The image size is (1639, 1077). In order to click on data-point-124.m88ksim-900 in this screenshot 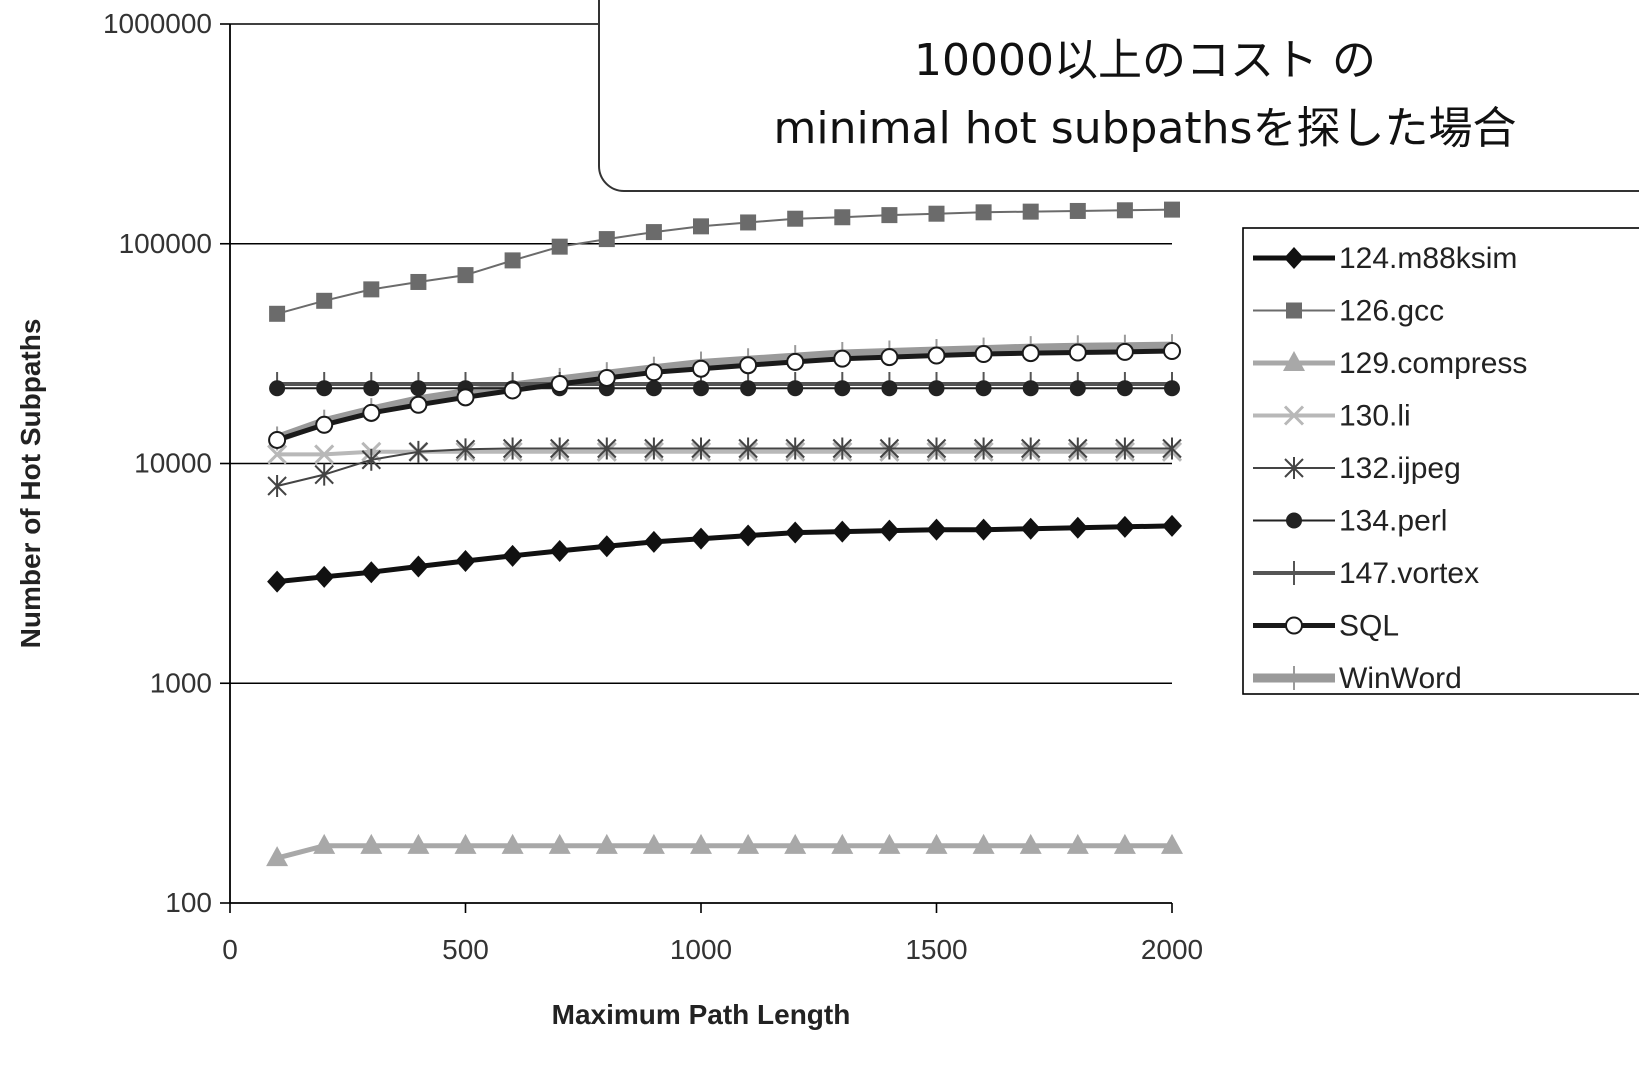, I will do `click(653, 541)`.